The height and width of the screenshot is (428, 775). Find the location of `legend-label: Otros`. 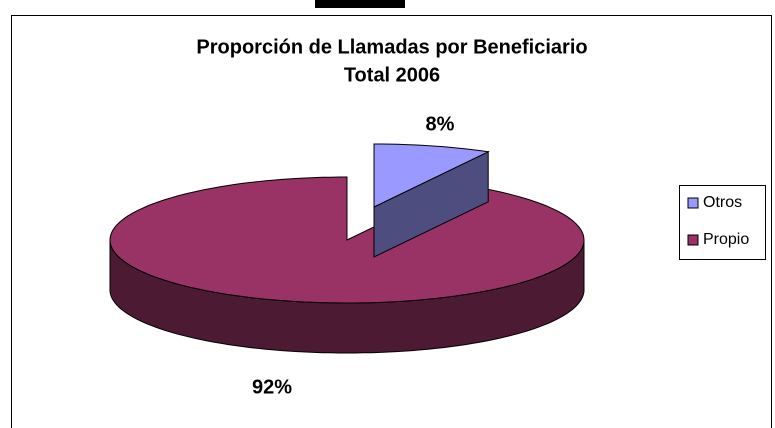

legend-label: Otros is located at coordinates (722, 202).